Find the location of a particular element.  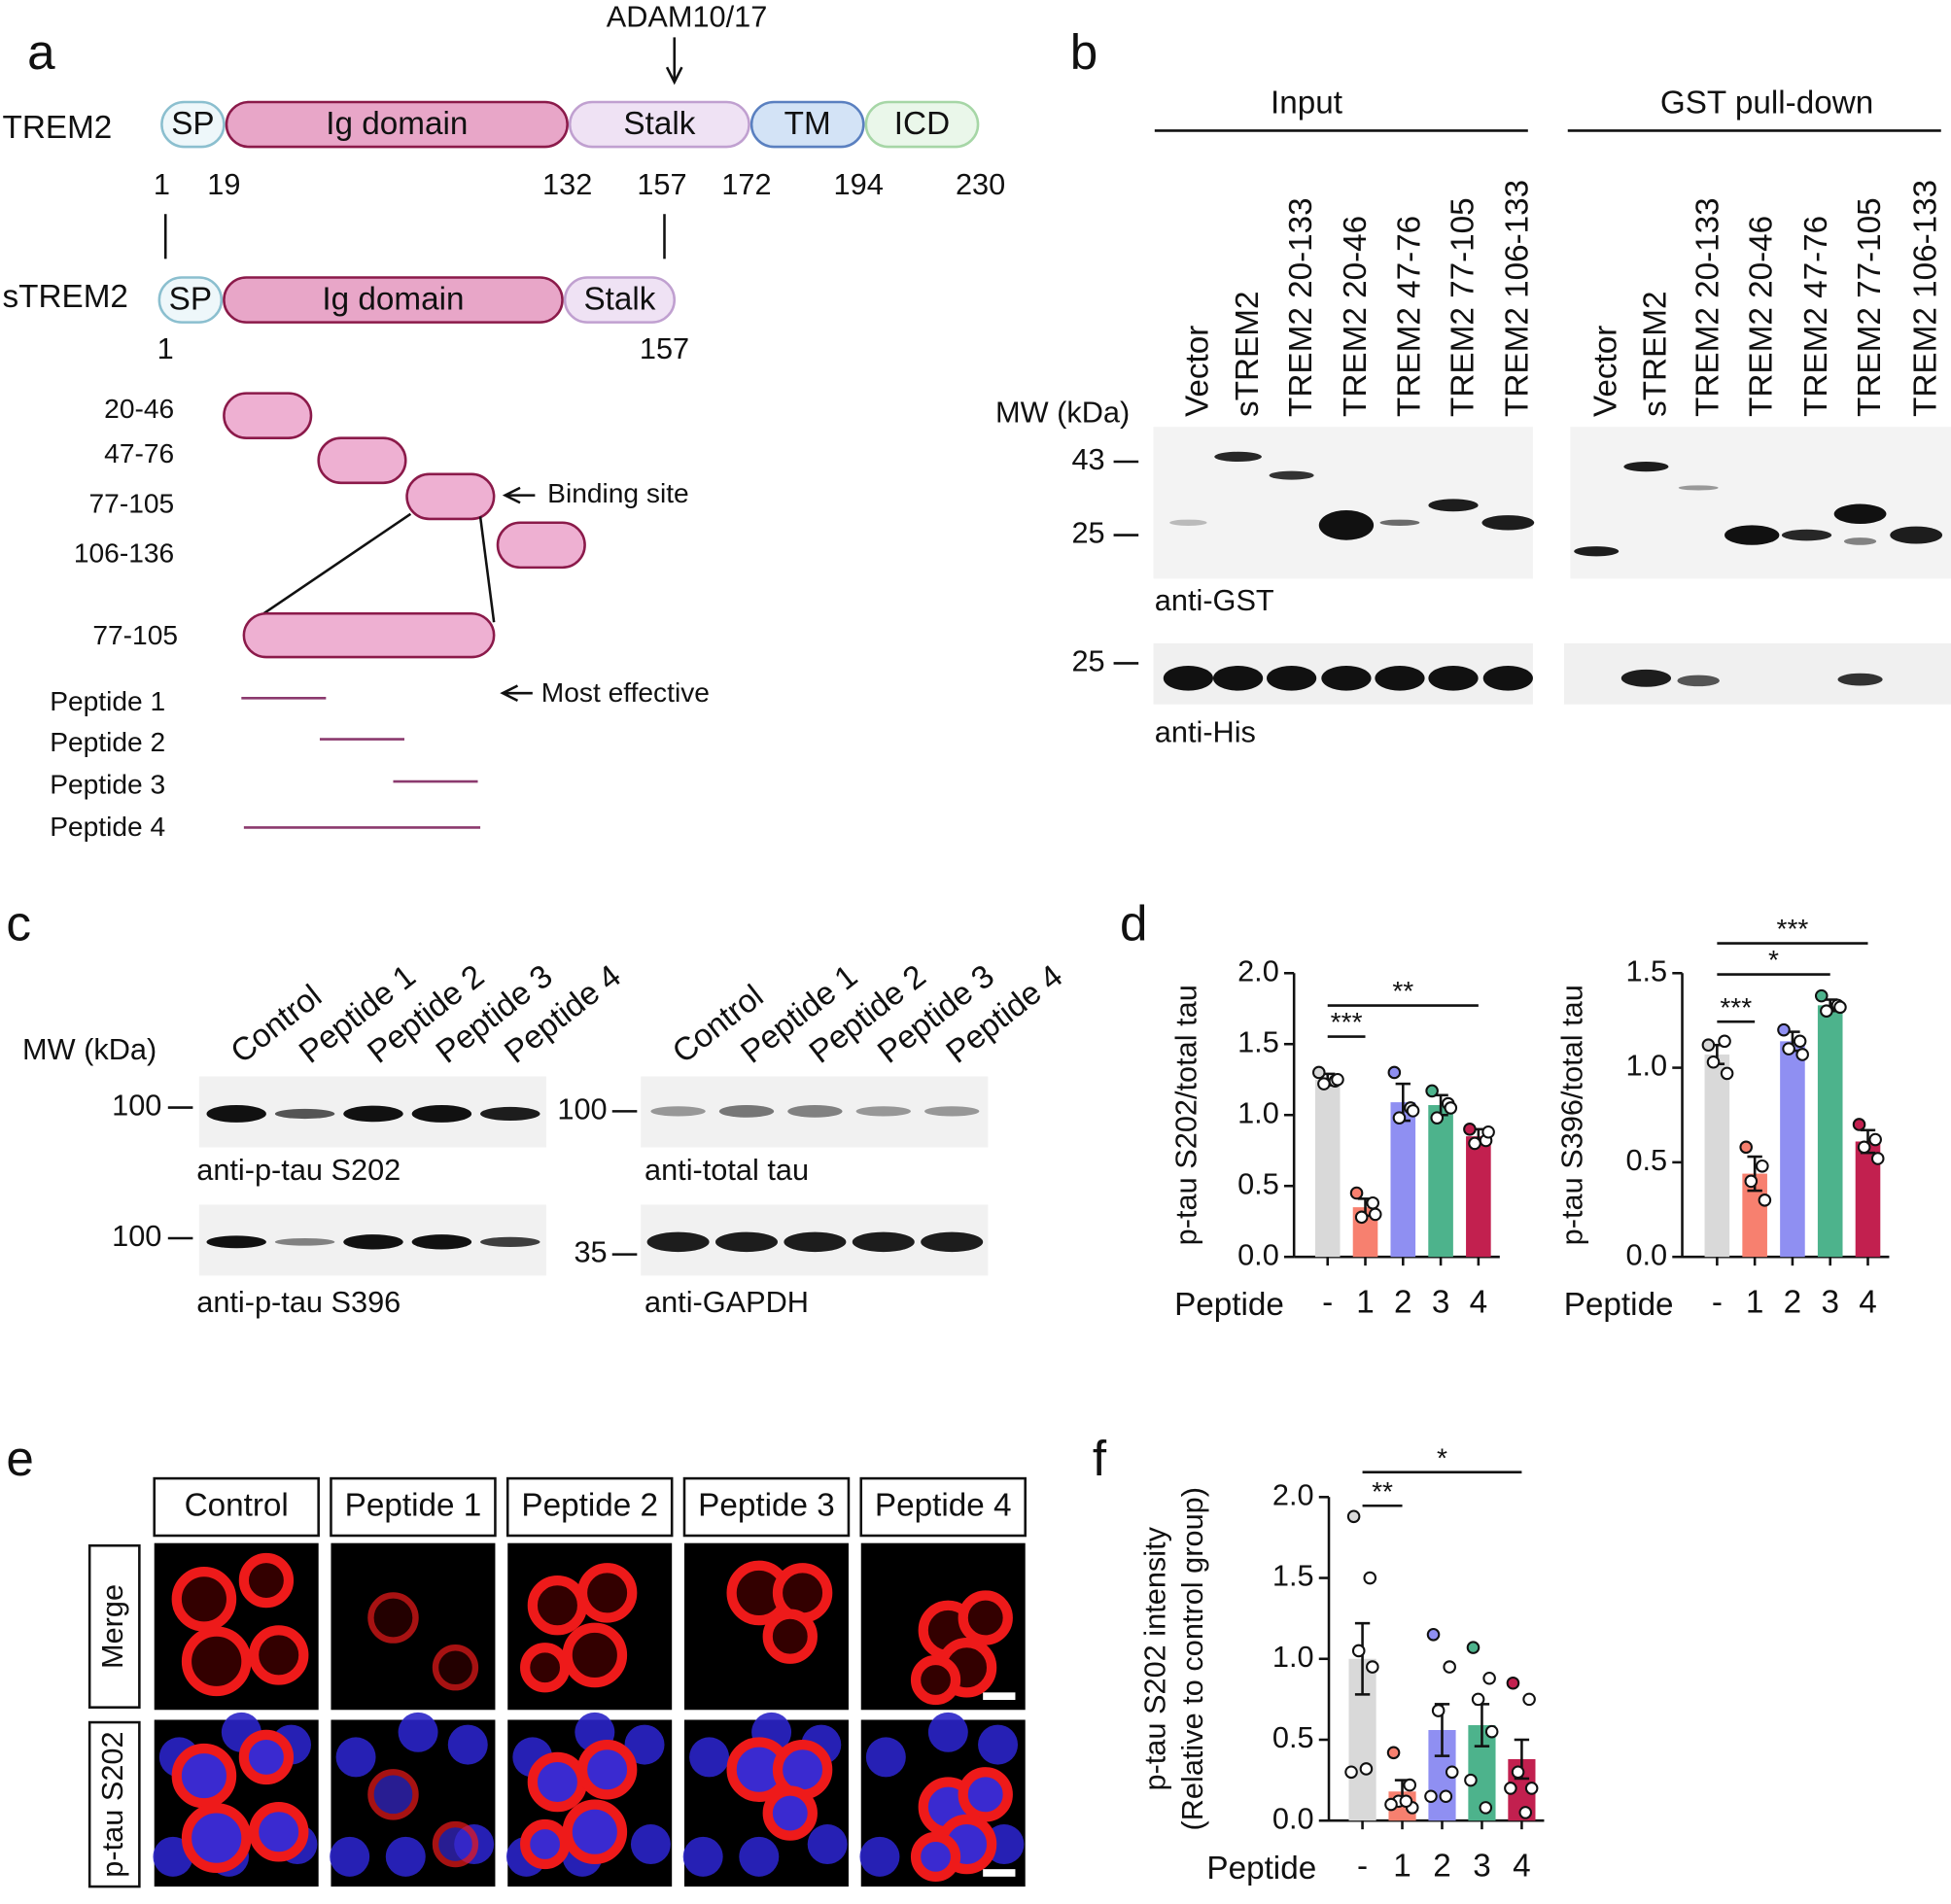

domain-label: TM is located at coordinates (807, 124).